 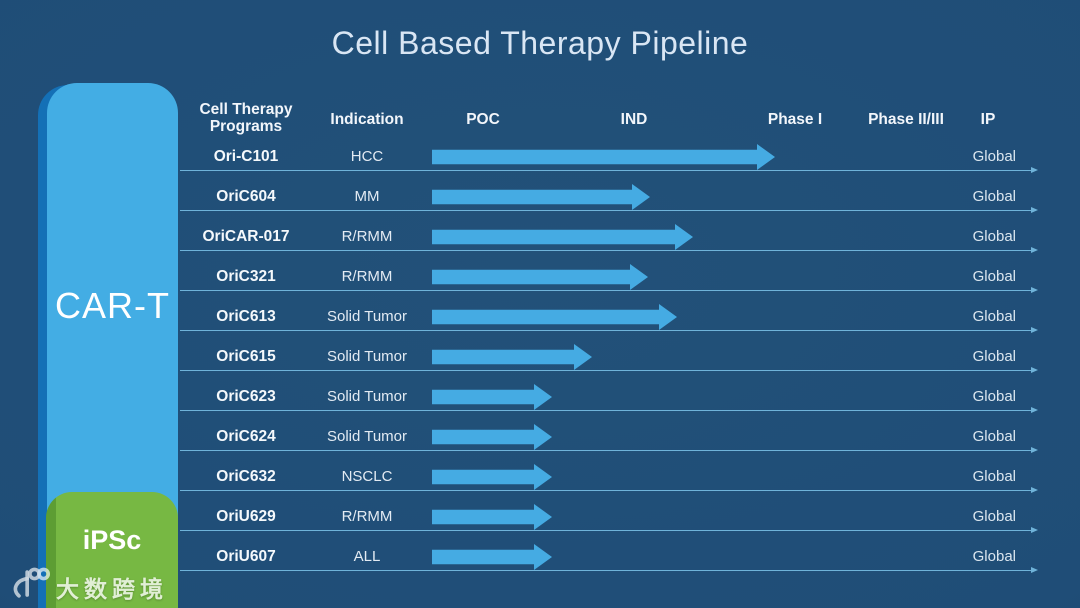 I want to click on table-row: OriU629 R/RMM Global, so click(x=540, y=517).